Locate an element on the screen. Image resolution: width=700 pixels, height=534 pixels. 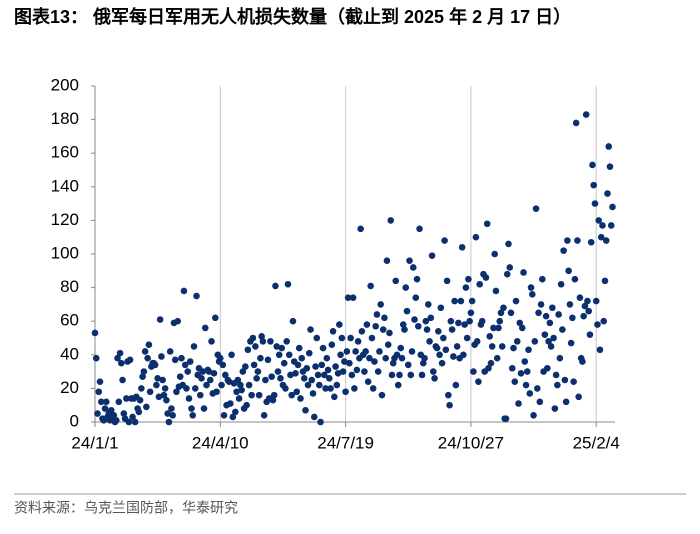
y-tick-label: 100 is located at coordinates (65, 252).